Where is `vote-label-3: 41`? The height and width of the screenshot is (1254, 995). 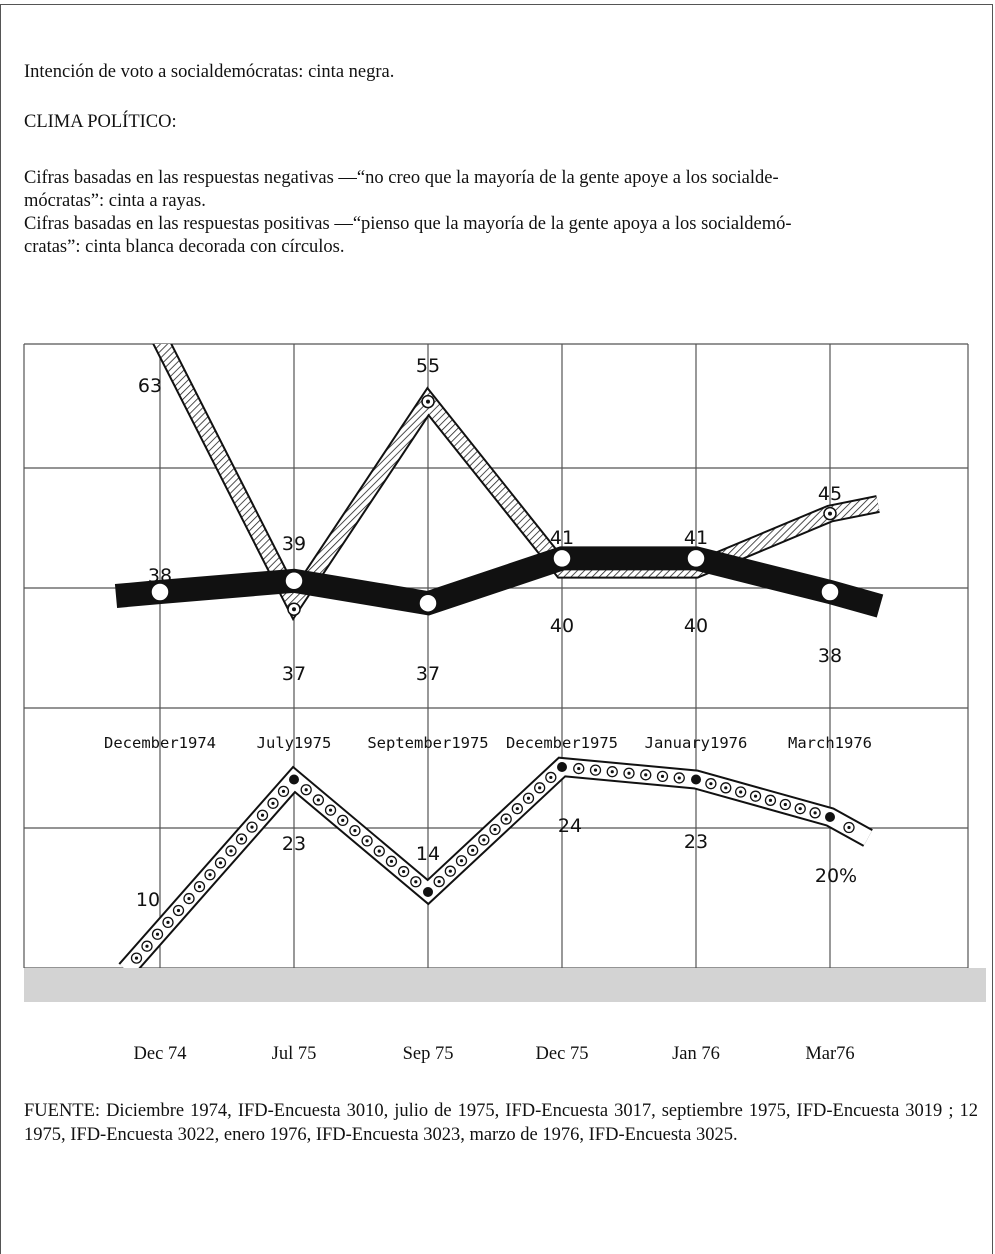 vote-label-3: 41 is located at coordinates (562, 538).